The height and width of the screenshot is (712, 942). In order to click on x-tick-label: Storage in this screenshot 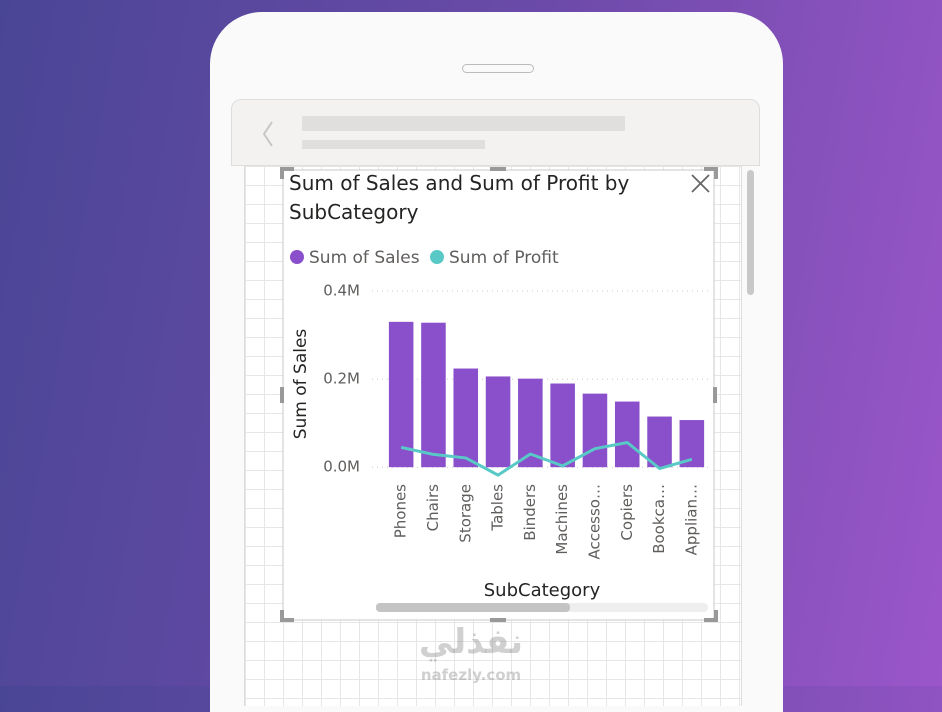, I will do `click(465, 513)`.